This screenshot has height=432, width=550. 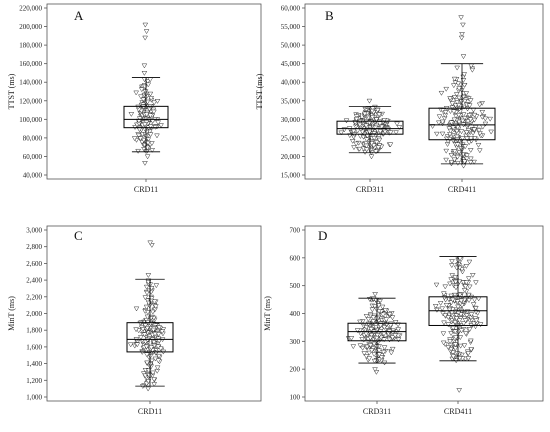 I want to click on y-tick-label: 100,000, so click(x=30, y=120).